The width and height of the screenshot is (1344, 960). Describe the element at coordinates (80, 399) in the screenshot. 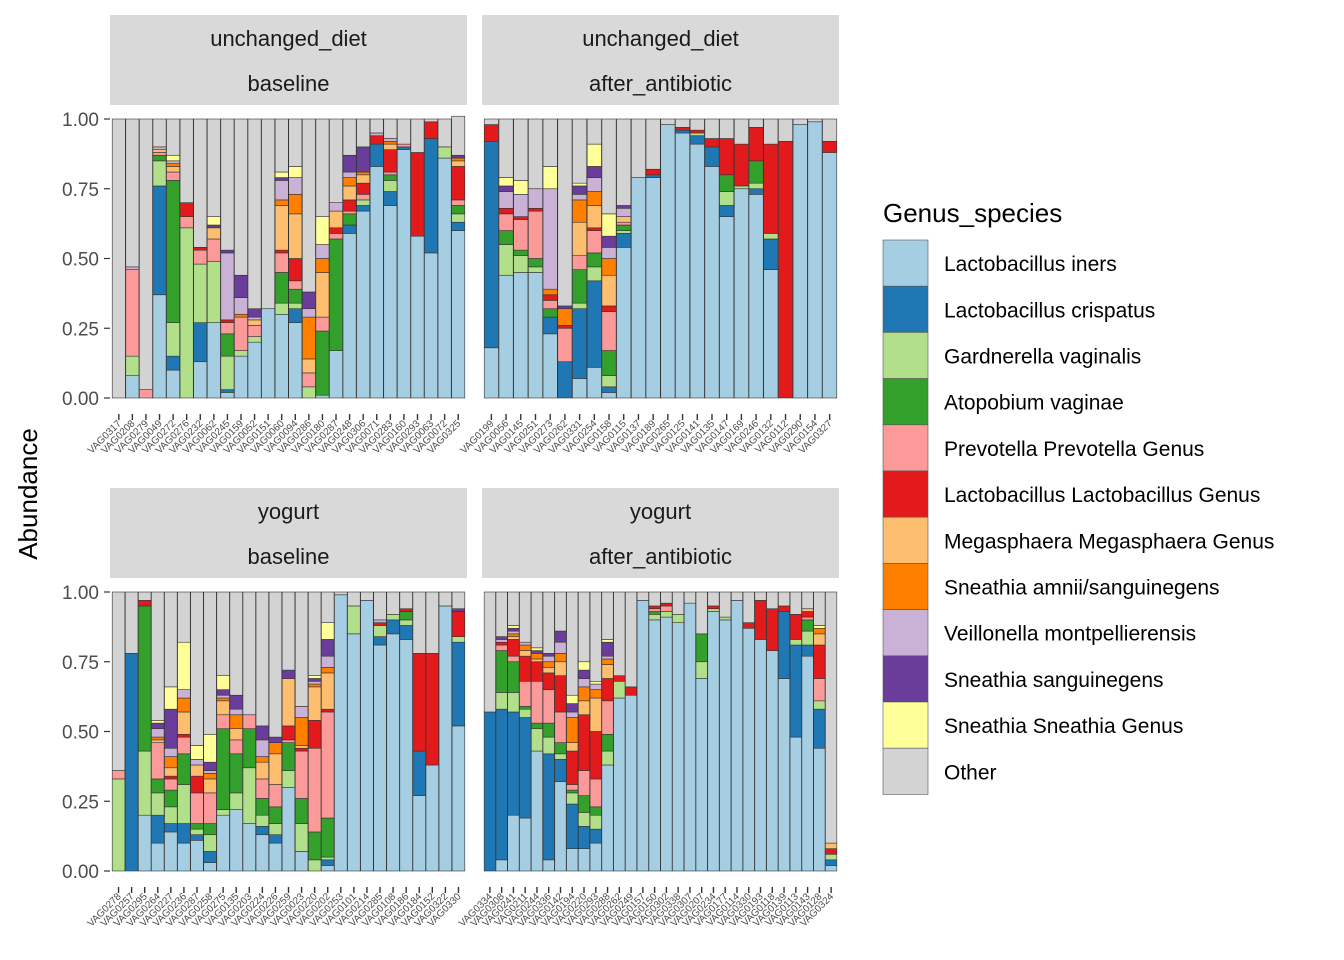

I see `y-tick-label: 0.00` at that location.